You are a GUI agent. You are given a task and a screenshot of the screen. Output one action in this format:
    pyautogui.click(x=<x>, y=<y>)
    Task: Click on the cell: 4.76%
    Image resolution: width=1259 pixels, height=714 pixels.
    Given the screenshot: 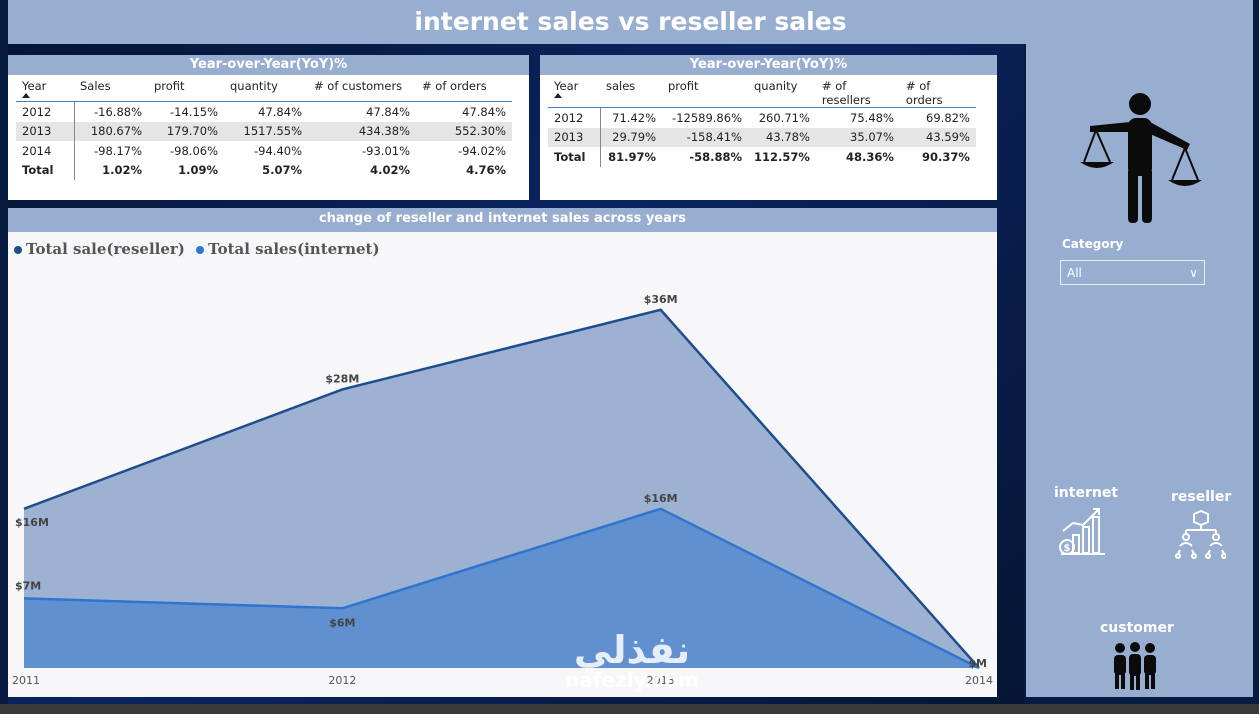 What is the action you would take?
    pyautogui.click(x=486, y=170)
    